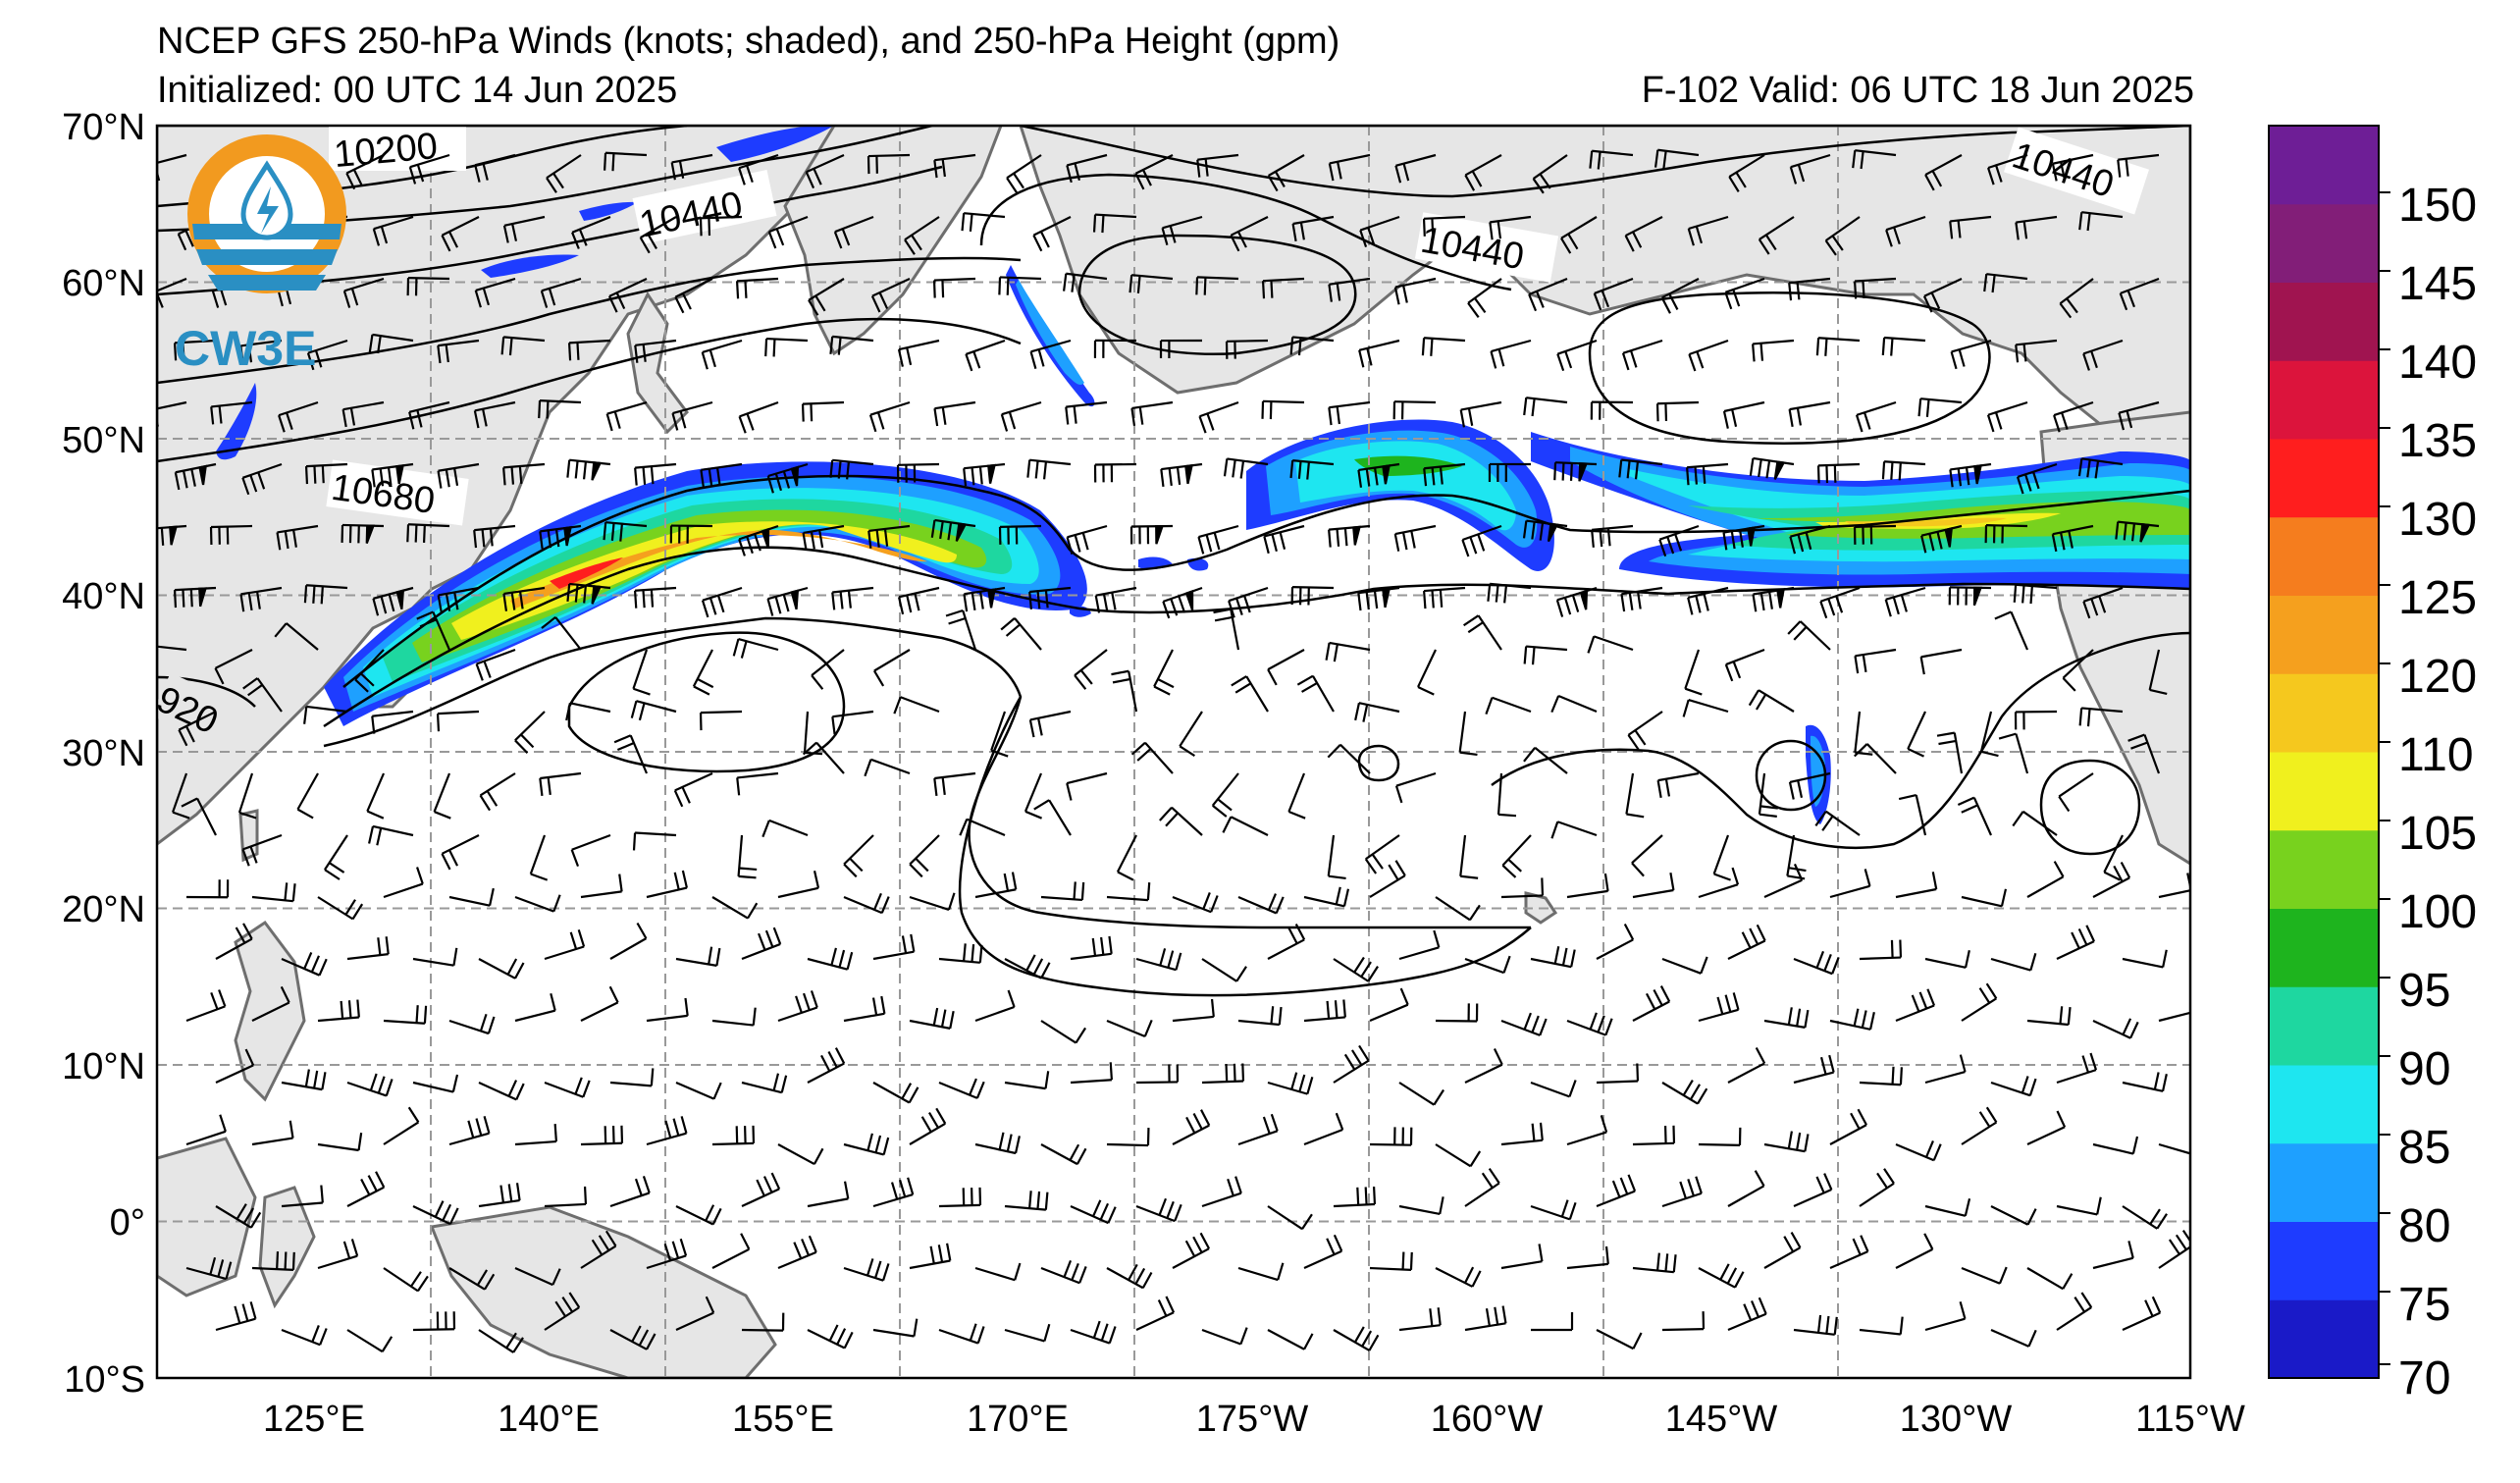 The width and height of the screenshot is (2520, 1483). Describe the element at coordinates (207, 1218) in the screenshot. I see `borneo` at that location.